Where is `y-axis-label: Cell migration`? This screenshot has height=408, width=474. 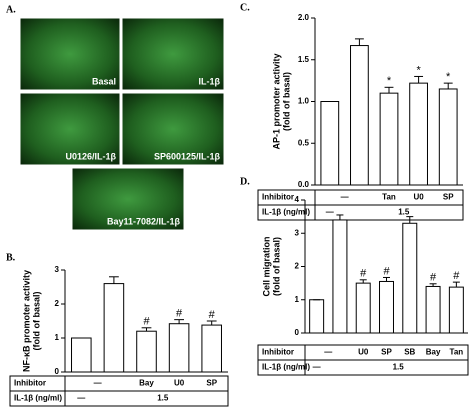
y-axis-label: Cell migration is located at coordinates (266, 266).